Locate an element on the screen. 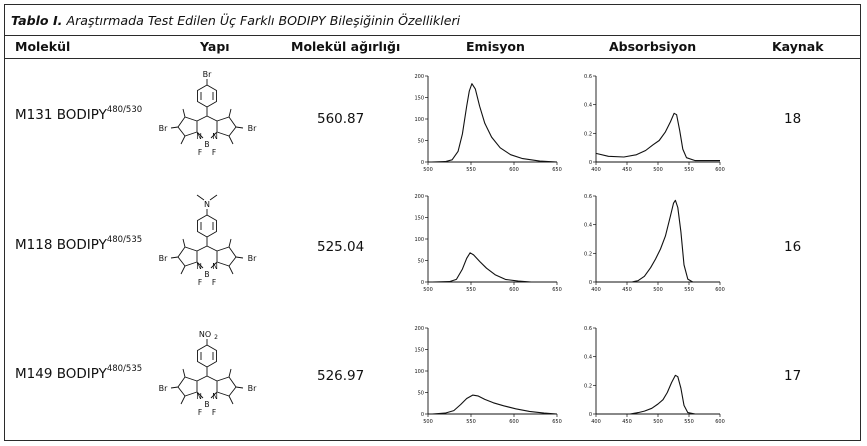 The width and height of the screenshot is (867, 446). substituent-subscript: 2 is located at coordinates (216, 337).